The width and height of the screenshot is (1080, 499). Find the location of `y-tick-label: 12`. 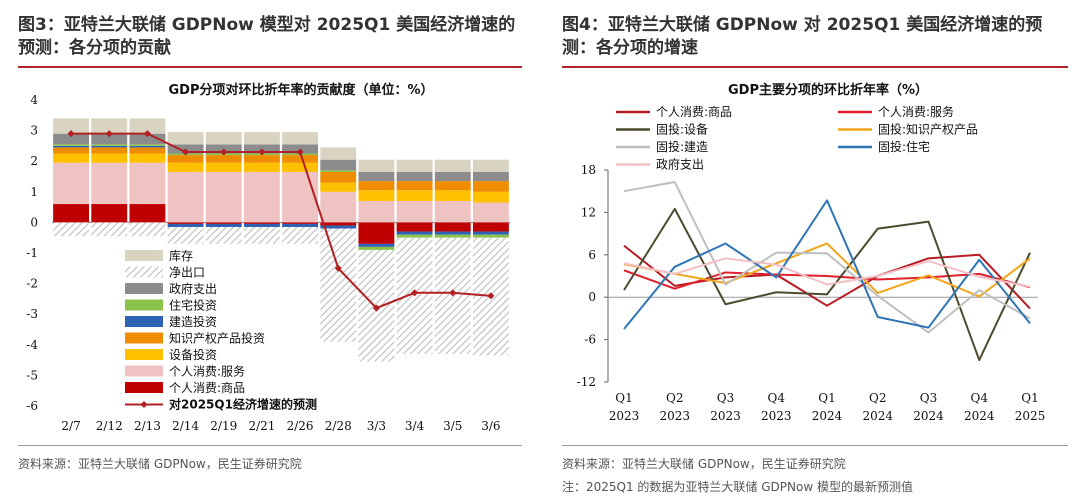

y-tick-label: 12 is located at coordinates (588, 212).